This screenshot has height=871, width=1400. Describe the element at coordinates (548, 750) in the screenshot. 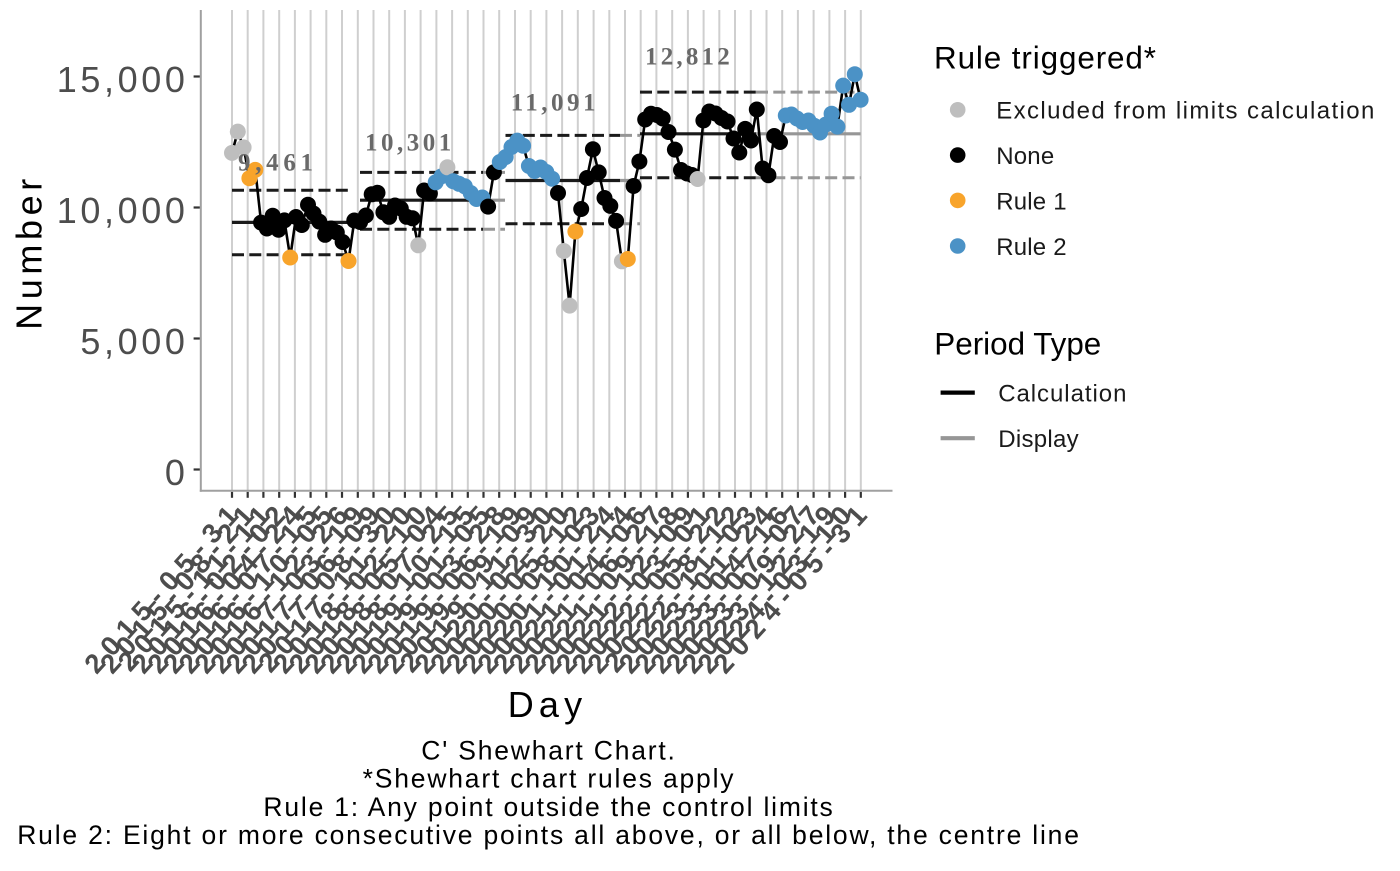

I see `svg-text: C' Shewhart Chart.` at that location.